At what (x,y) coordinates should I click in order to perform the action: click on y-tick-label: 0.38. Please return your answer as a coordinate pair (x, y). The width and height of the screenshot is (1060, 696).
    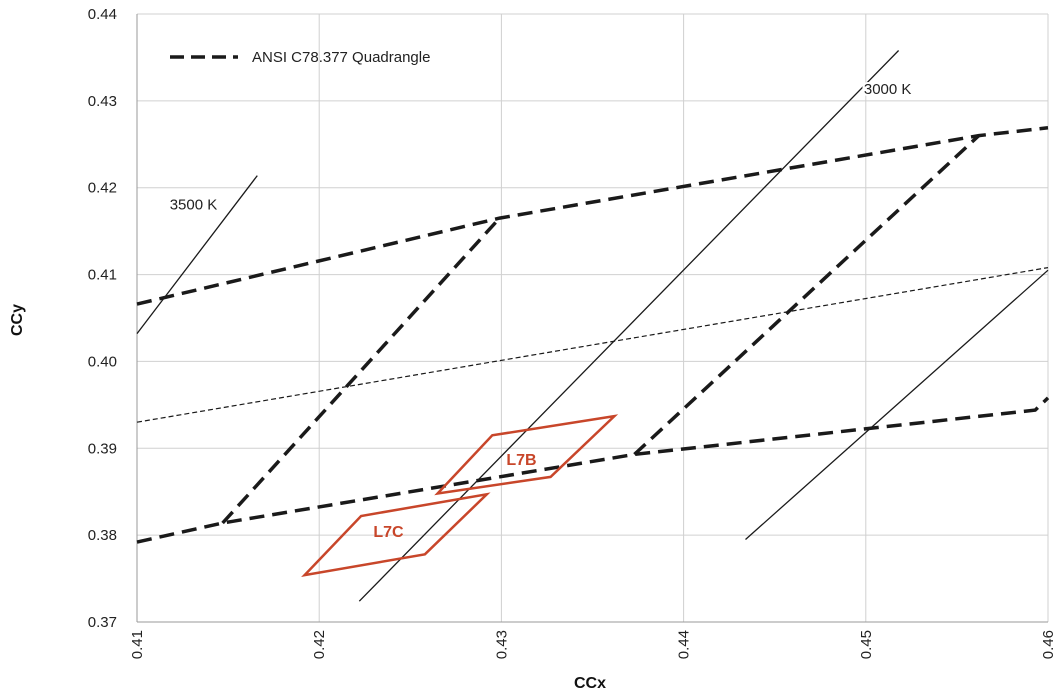
    Looking at the image, I should click on (102, 535).